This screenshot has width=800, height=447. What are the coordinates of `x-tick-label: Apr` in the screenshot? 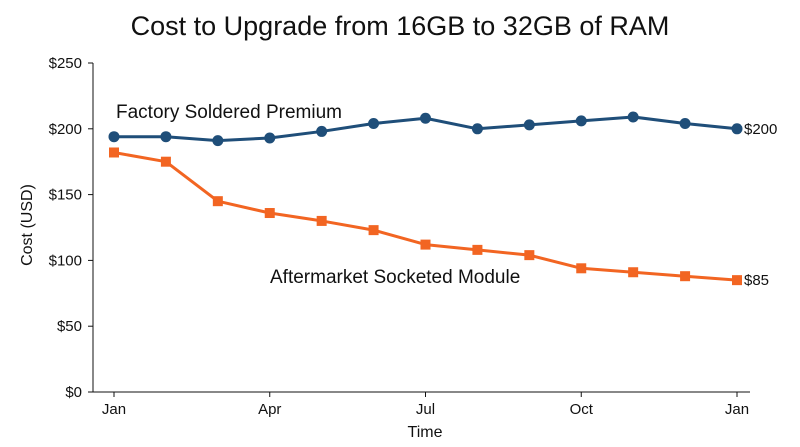 It's located at (269, 409).